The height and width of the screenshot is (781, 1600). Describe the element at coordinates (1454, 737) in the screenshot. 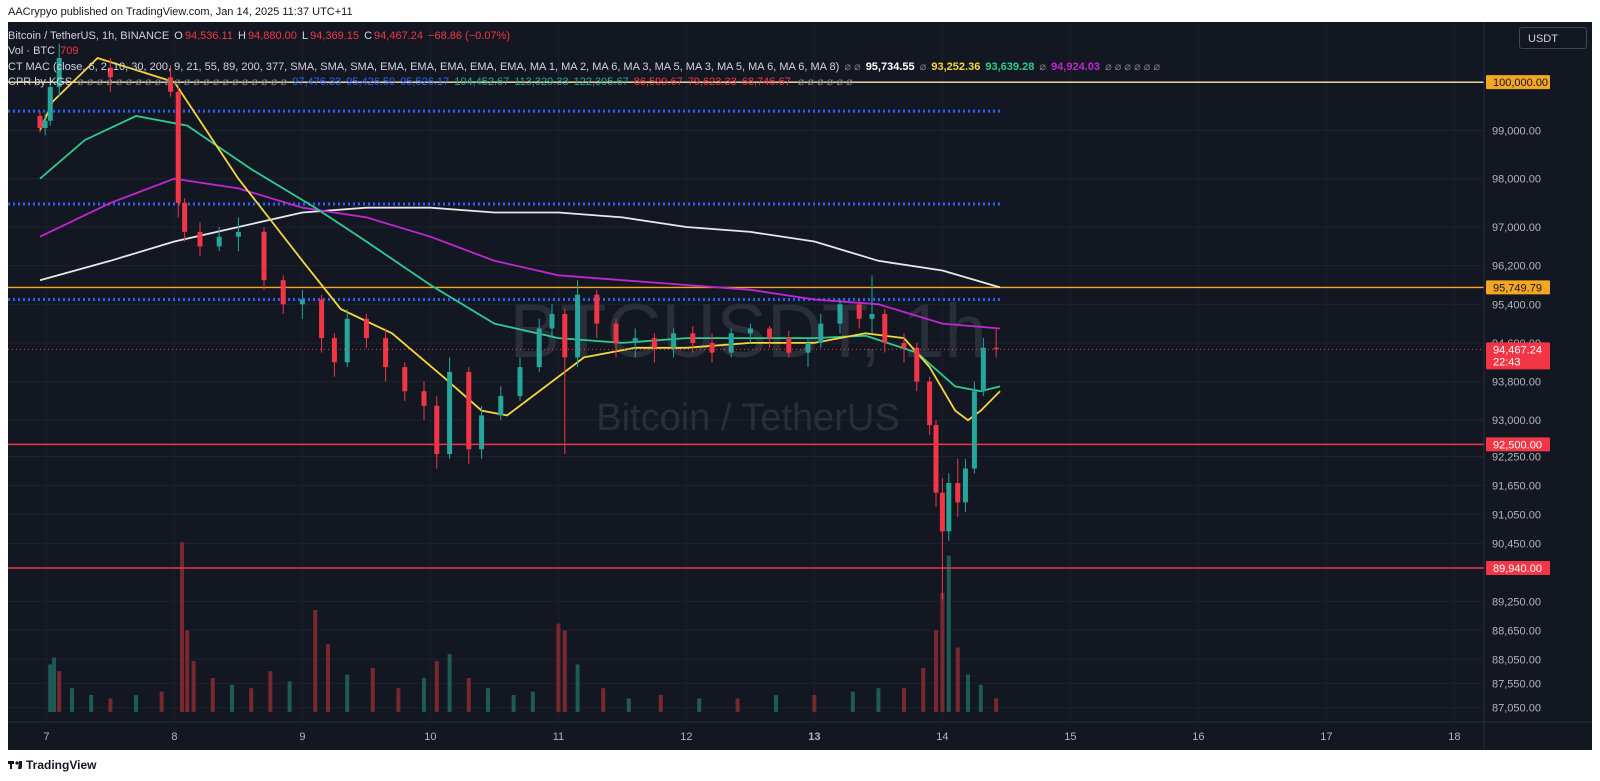

I see `x-tick-label: 18` at that location.